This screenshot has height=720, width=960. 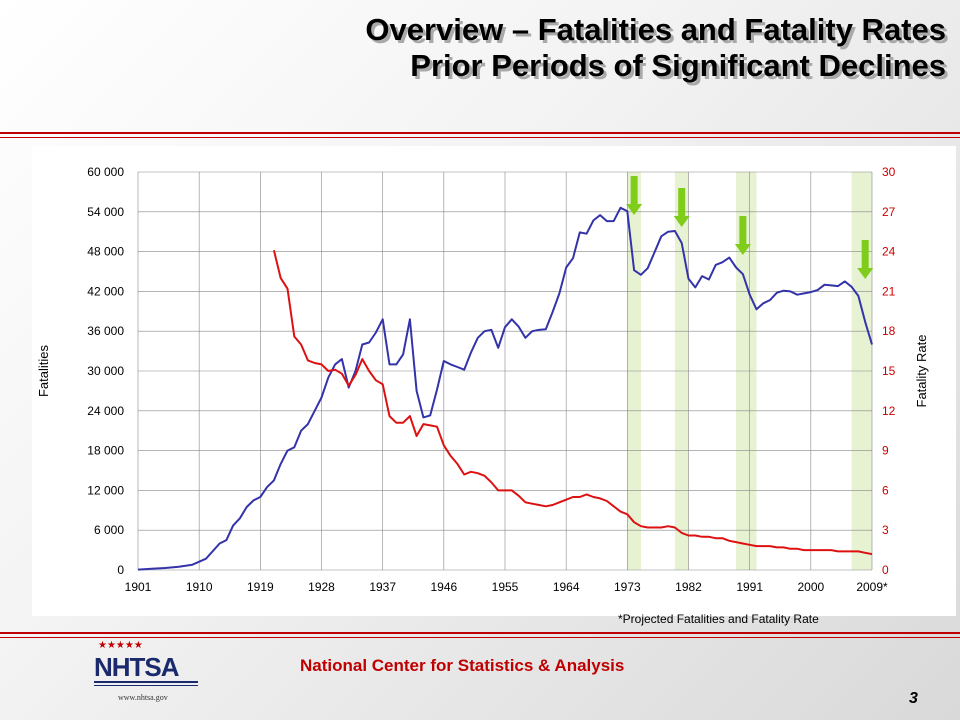 What do you see at coordinates (885, 490) in the screenshot?
I see `y-right-tick-label: 6` at bounding box center [885, 490].